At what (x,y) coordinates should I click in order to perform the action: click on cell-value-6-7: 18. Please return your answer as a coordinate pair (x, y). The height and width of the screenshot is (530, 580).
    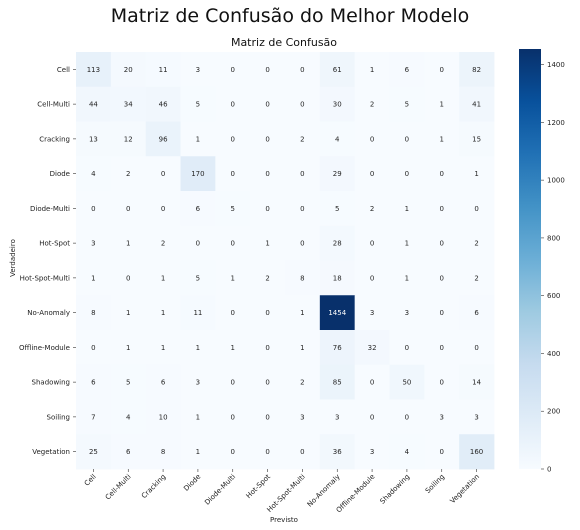
    Looking at the image, I should click on (337, 278).